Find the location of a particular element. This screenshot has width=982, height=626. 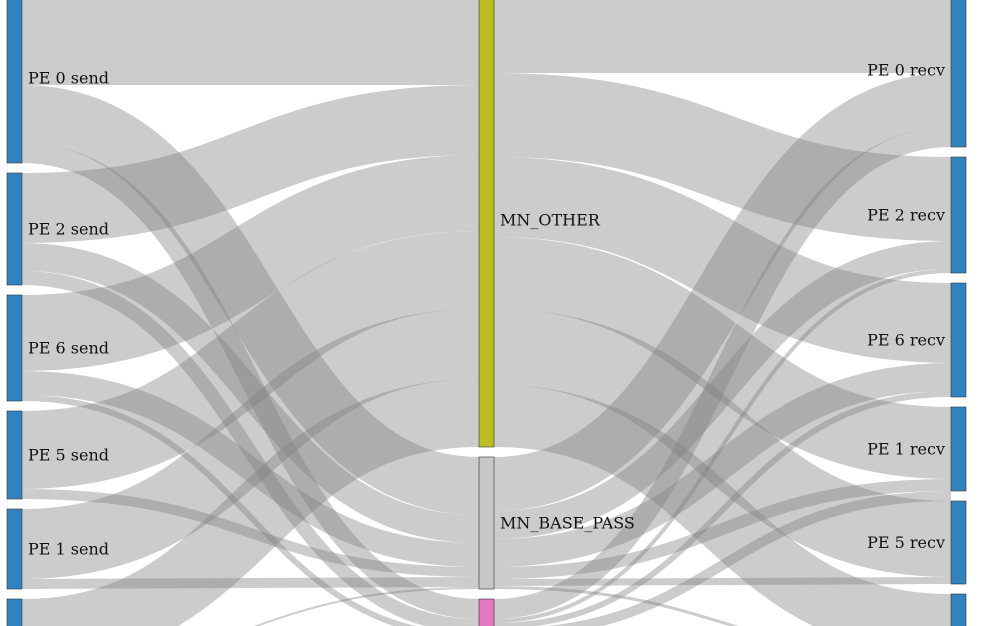

node-label-pe5r: PE 5 recv is located at coordinates (906, 542).